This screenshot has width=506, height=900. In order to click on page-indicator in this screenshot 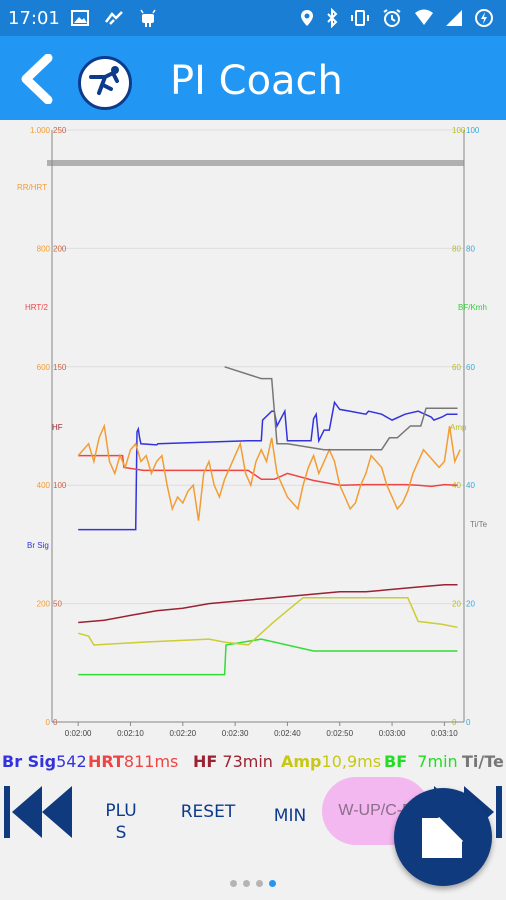, I will do `click(258, 886)`.